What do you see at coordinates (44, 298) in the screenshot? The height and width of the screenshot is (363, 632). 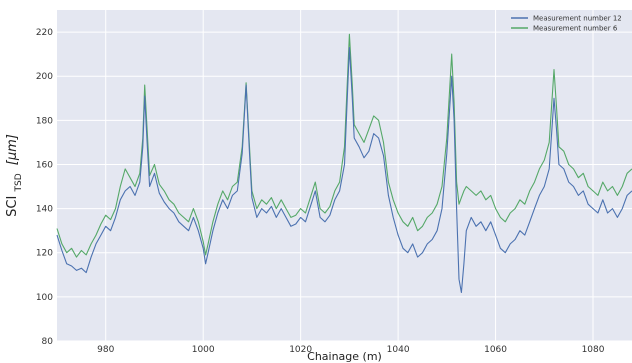 I see `y-tick-label: 100` at bounding box center [44, 298].